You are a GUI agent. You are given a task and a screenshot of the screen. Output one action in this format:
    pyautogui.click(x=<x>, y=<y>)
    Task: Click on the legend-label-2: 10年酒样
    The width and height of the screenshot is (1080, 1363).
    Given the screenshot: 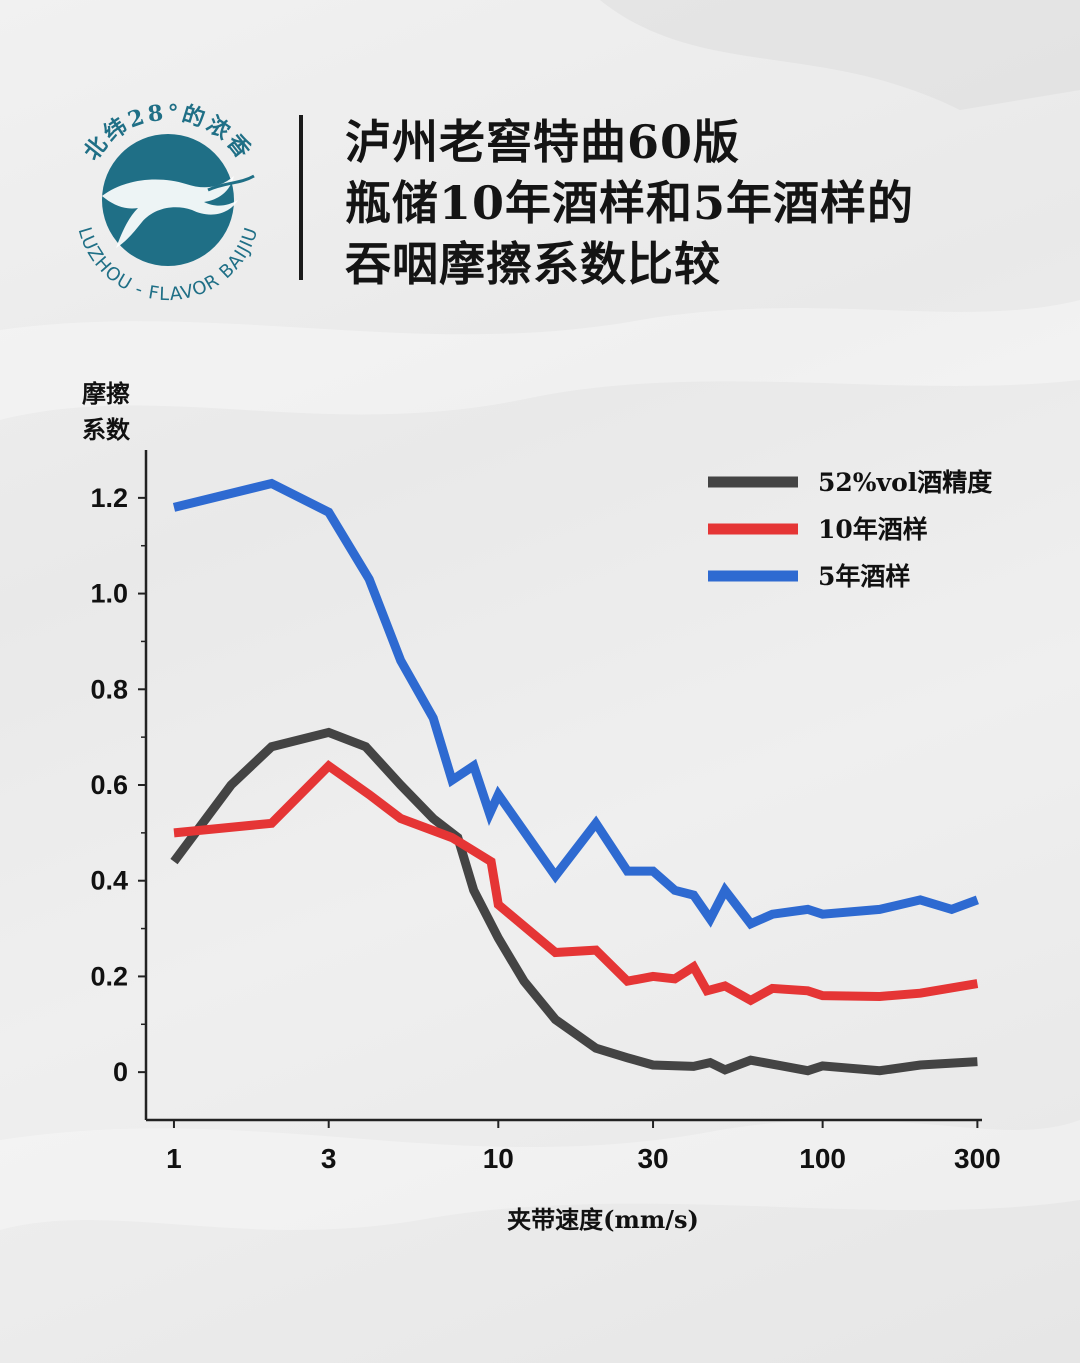 What is the action you would take?
    pyautogui.click(x=873, y=529)
    